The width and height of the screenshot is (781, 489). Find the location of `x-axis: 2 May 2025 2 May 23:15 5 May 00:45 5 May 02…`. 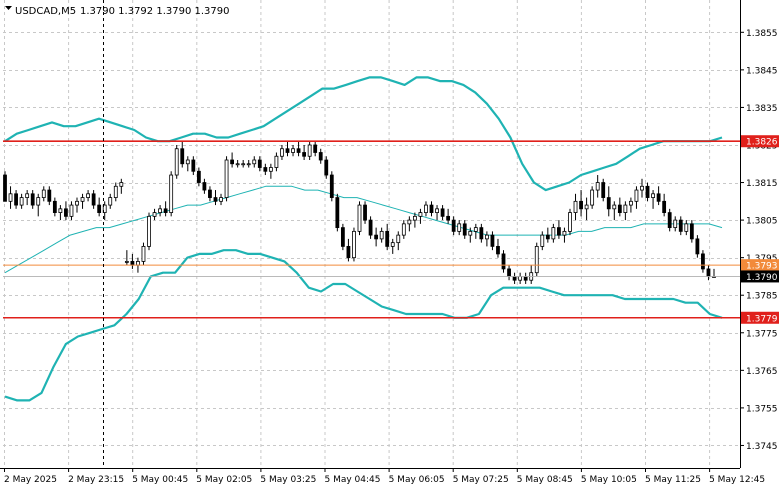

x-axis: 2 May 2025 2 May 23:15 5 May 00:45 5 May 02… is located at coordinates (384, 476).